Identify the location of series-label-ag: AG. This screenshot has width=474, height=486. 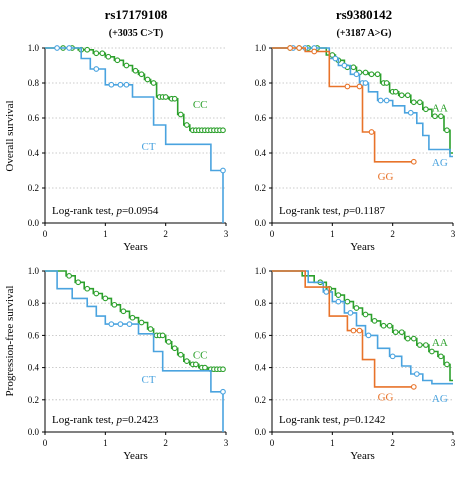
(440, 163).